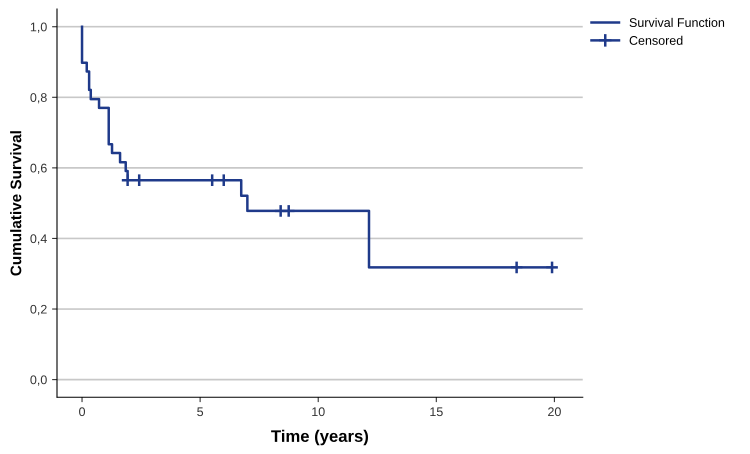  I want to click on legend-label: Censored, so click(656, 40).